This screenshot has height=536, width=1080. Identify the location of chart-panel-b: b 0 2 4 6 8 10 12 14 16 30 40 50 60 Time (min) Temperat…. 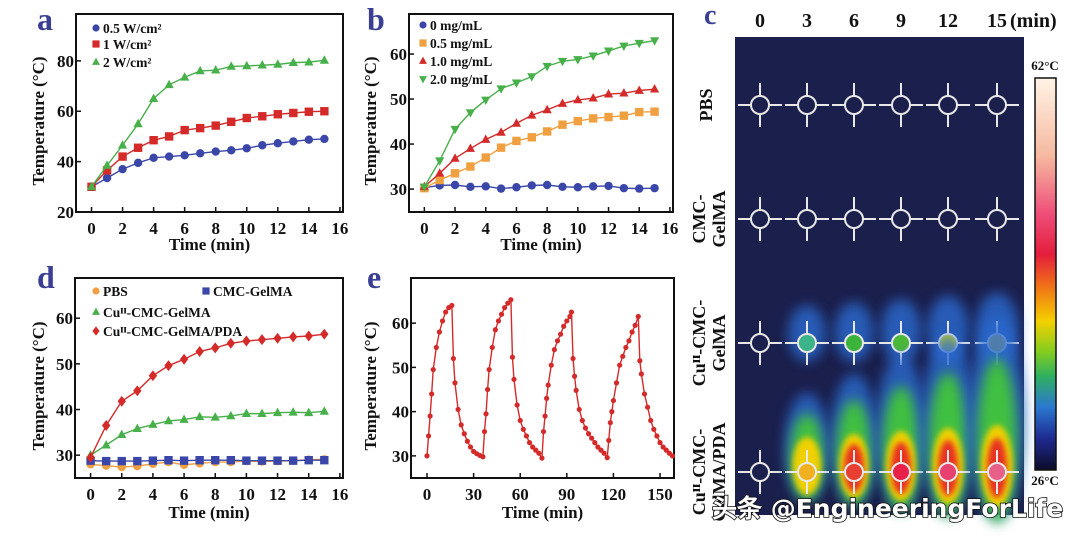
(519, 127).